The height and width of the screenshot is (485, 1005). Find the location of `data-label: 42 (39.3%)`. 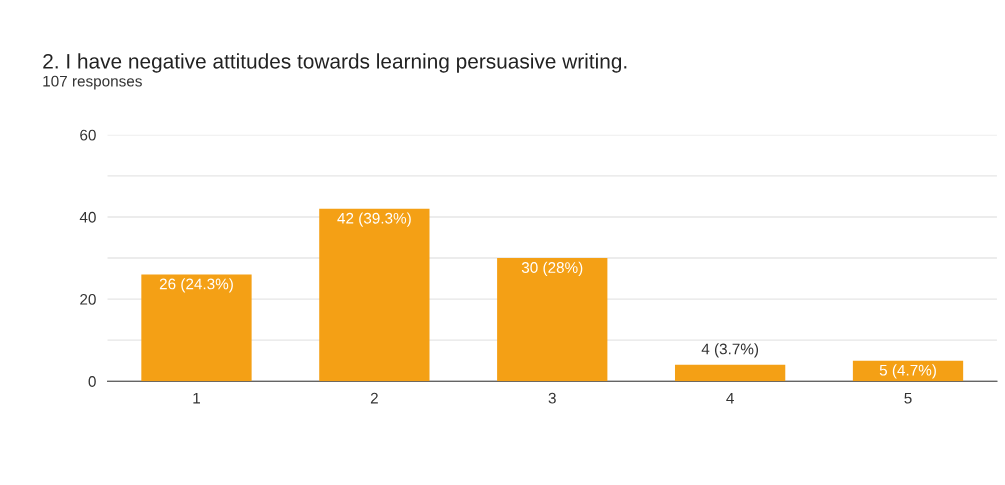

data-label: 42 (39.3%) is located at coordinates (374, 219).